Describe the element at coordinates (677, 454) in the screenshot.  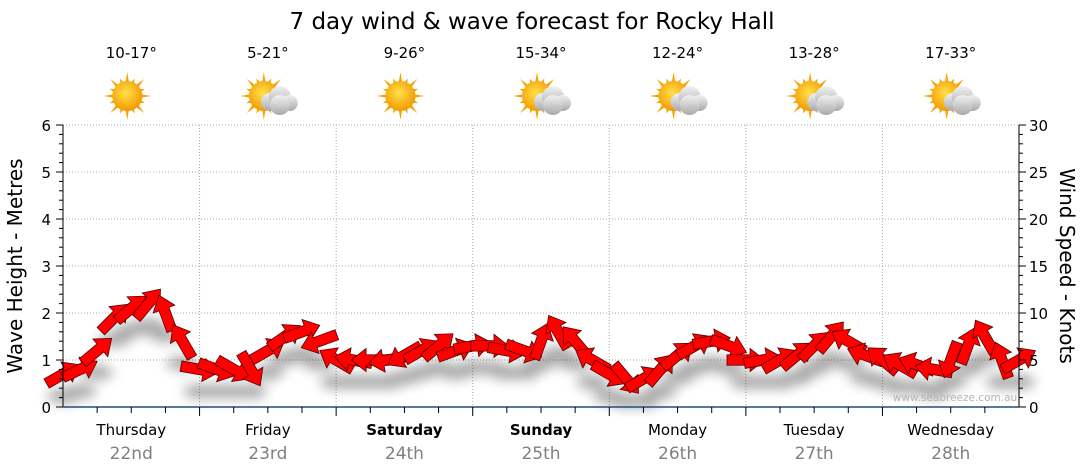
I see `day-date: 26th` at that location.